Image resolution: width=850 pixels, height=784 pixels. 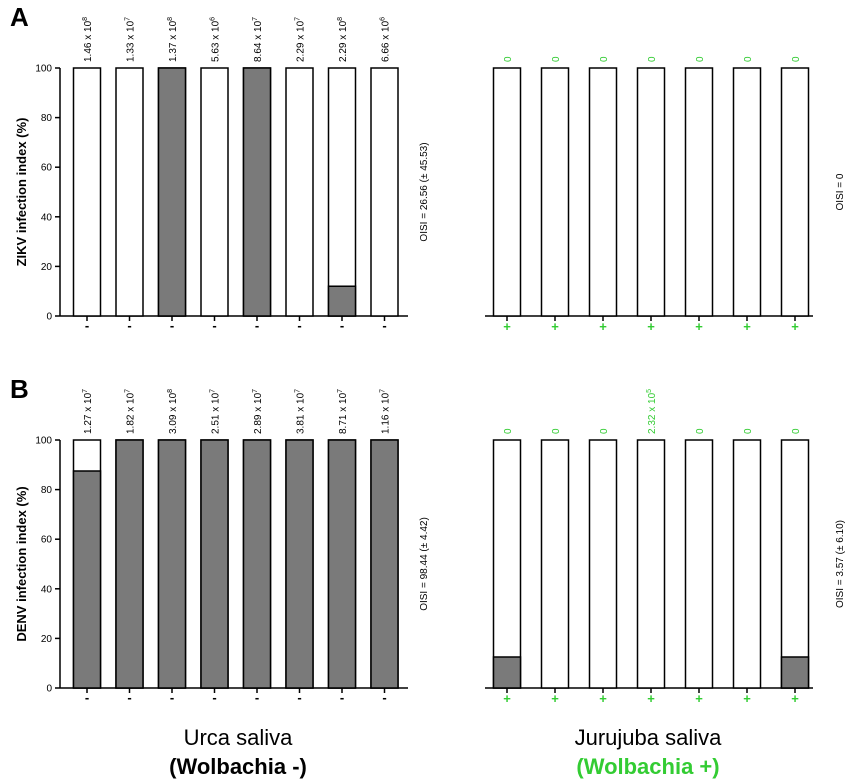 I want to click on y-tick-label: 100, so click(x=43, y=441).